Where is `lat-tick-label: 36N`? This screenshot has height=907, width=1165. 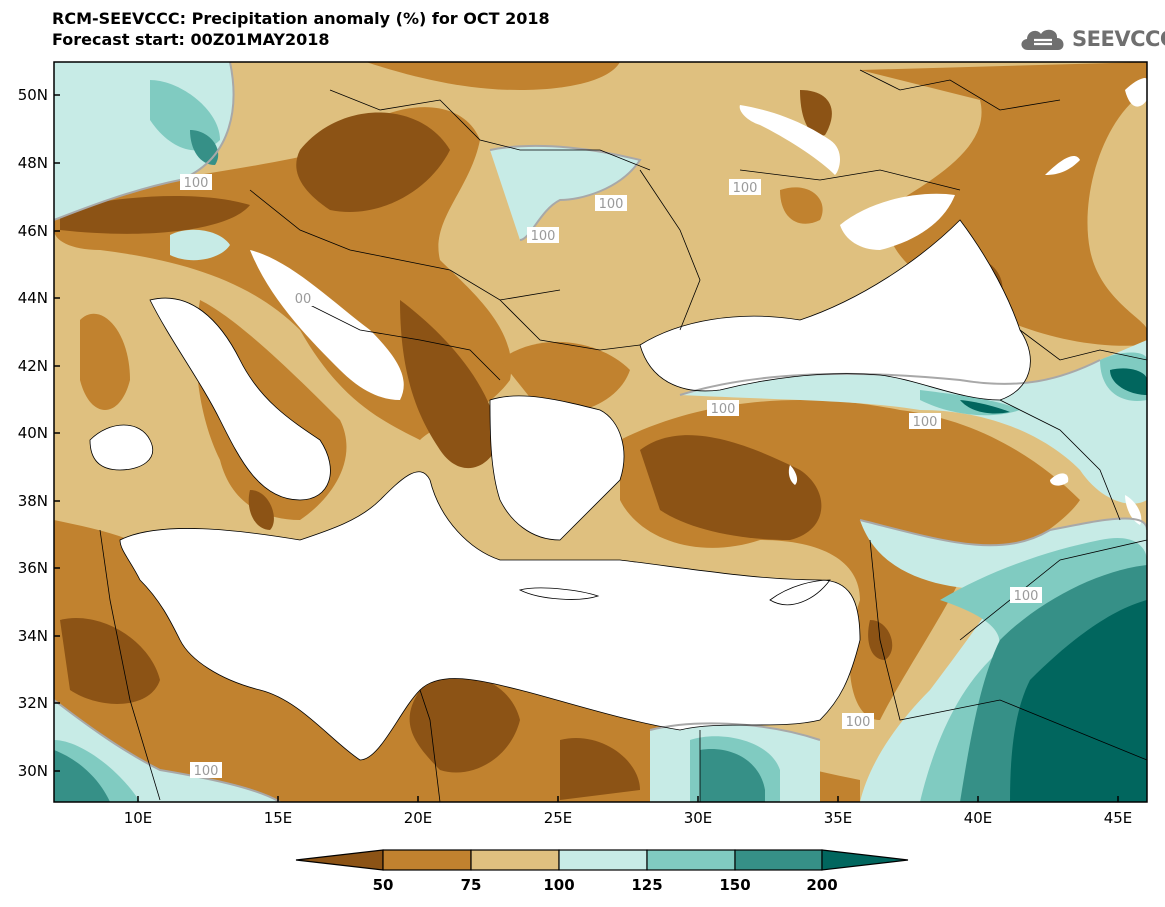
lat-tick-label: 36N is located at coordinates (33, 568).